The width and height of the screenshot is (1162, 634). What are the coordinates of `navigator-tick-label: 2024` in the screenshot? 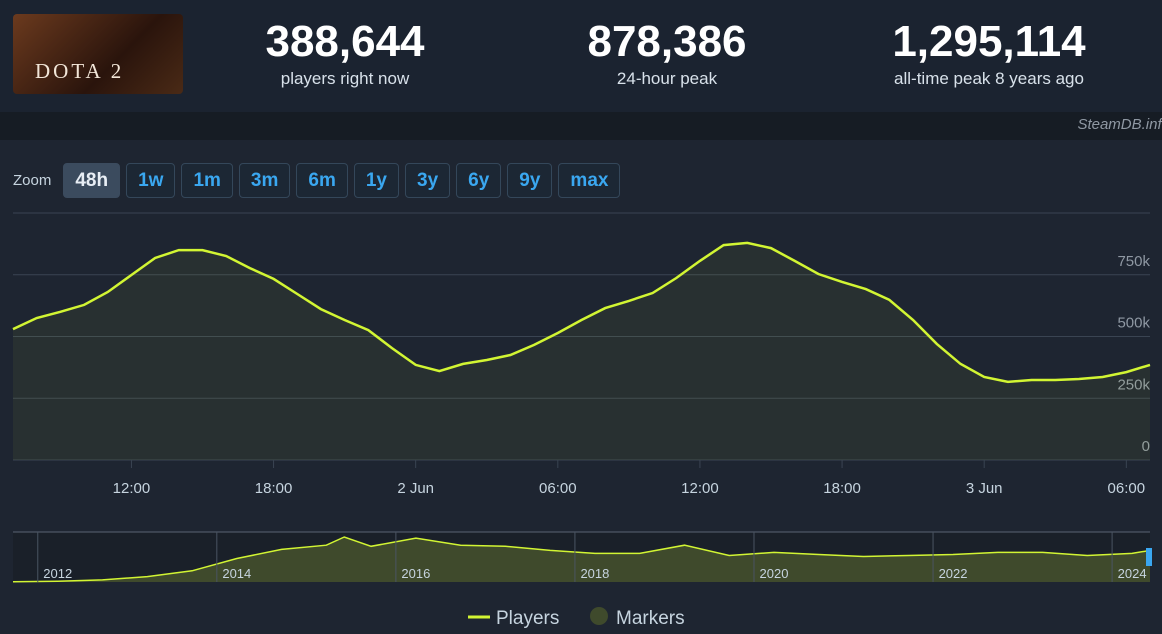 It's located at (1132, 573).